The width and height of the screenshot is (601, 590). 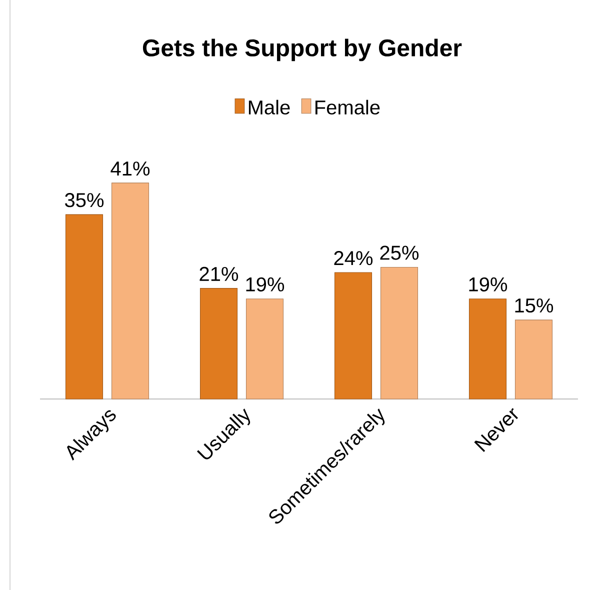 What do you see at coordinates (347, 107) in the screenshot?
I see `legend-label: Female` at bounding box center [347, 107].